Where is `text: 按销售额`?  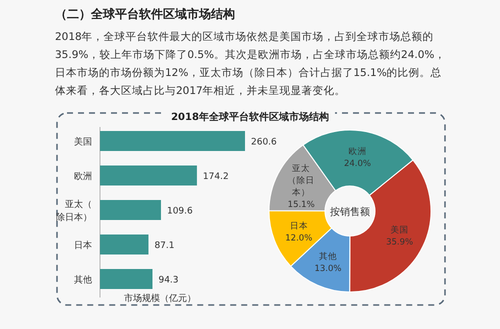 text: 按销售额 is located at coordinates (350, 212).